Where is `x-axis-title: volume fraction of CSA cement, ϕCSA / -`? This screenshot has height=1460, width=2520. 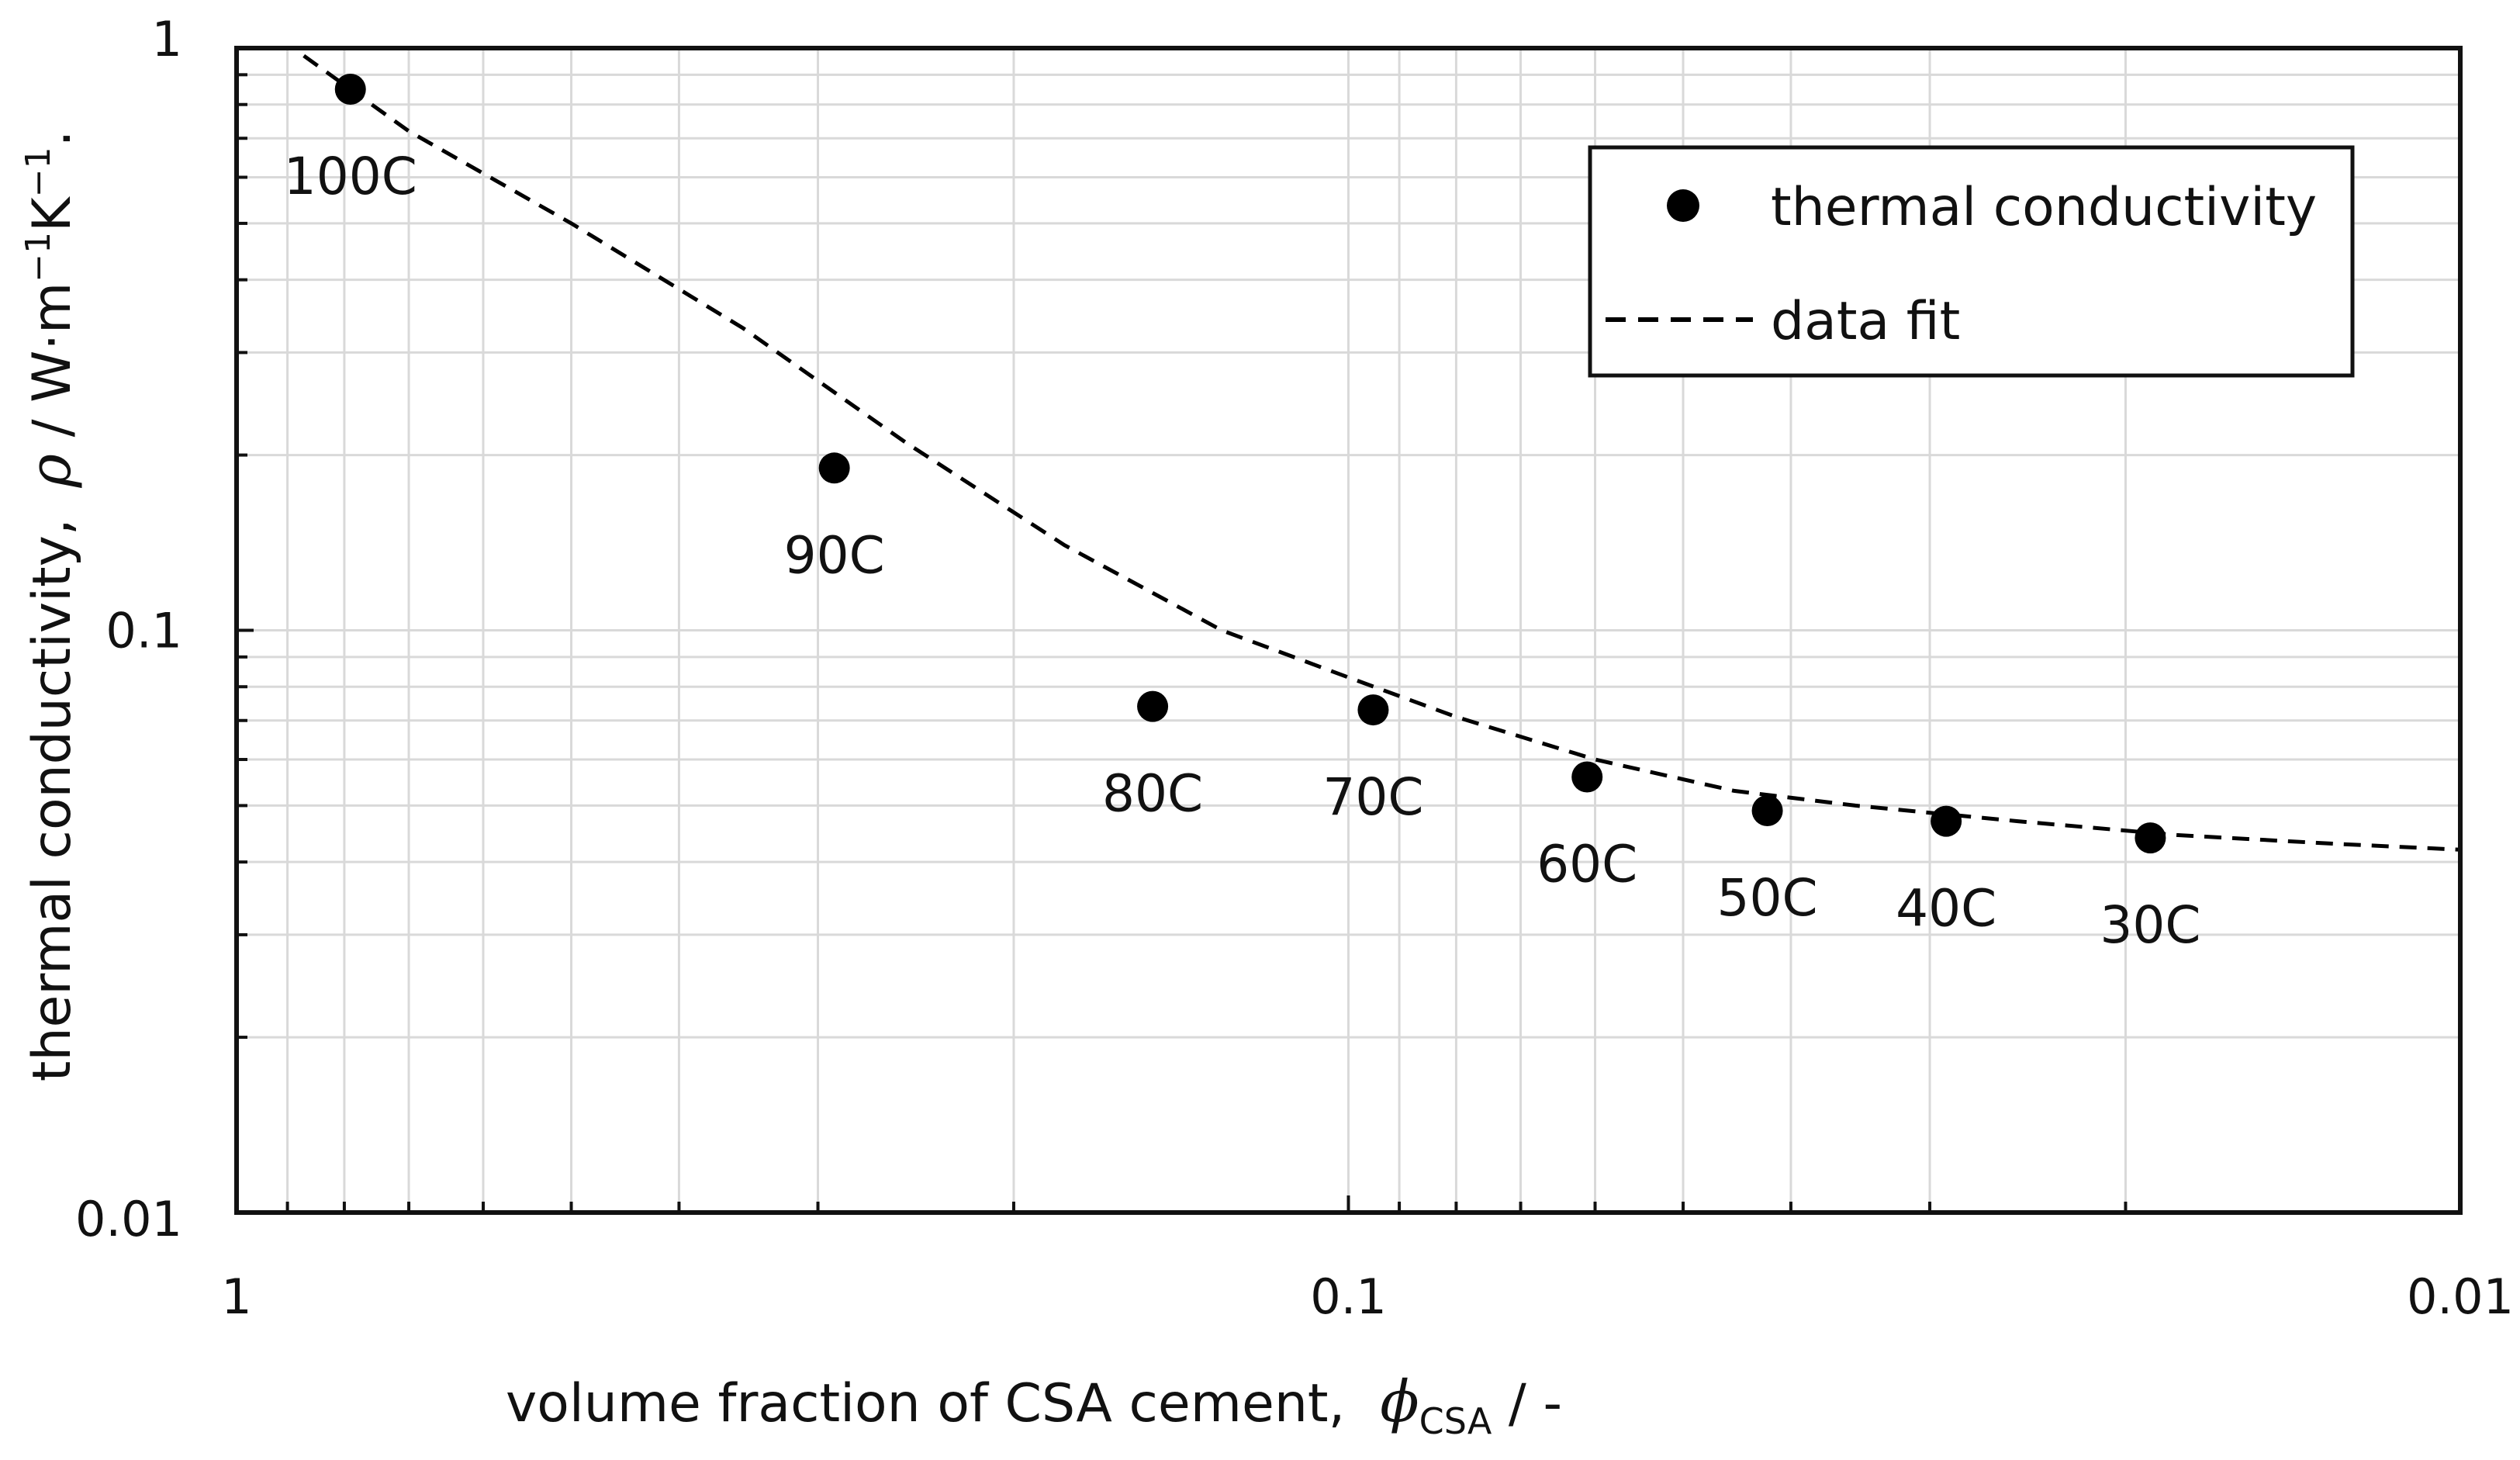 x-axis-title: volume fraction of CSA cement, ϕCSA / - is located at coordinates (1034, 1405).